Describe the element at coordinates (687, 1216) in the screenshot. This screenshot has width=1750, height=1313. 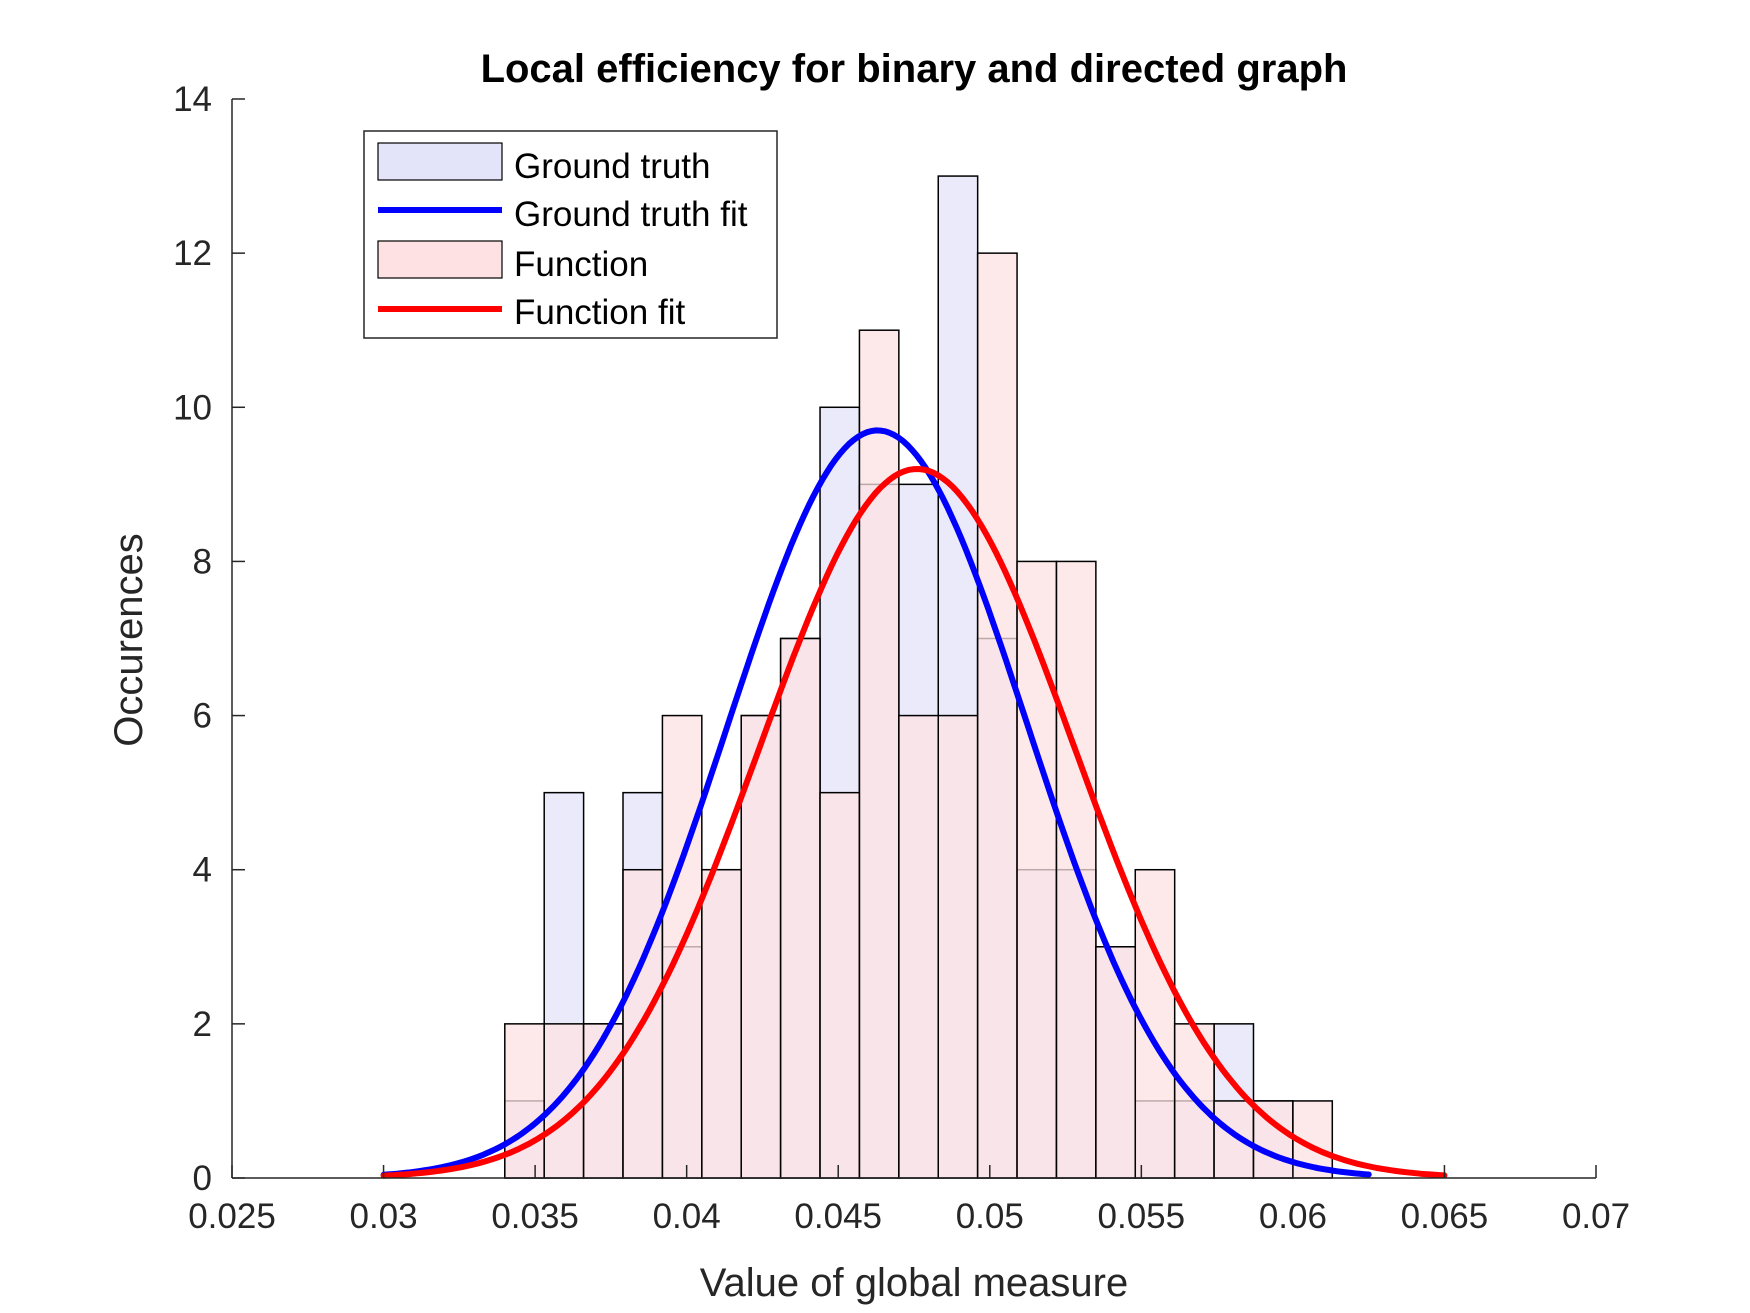
I see `x-tick-label: 0.04` at that location.